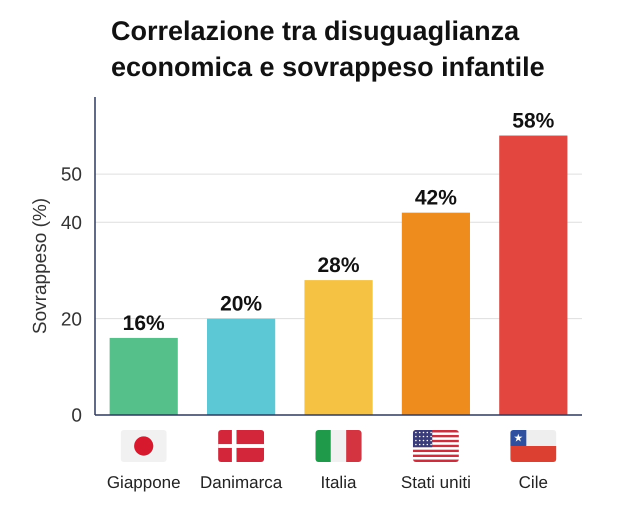 The width and height of the screenshot is (632, 505). I want to click on y-tick-label: 20, so click(71, 319).